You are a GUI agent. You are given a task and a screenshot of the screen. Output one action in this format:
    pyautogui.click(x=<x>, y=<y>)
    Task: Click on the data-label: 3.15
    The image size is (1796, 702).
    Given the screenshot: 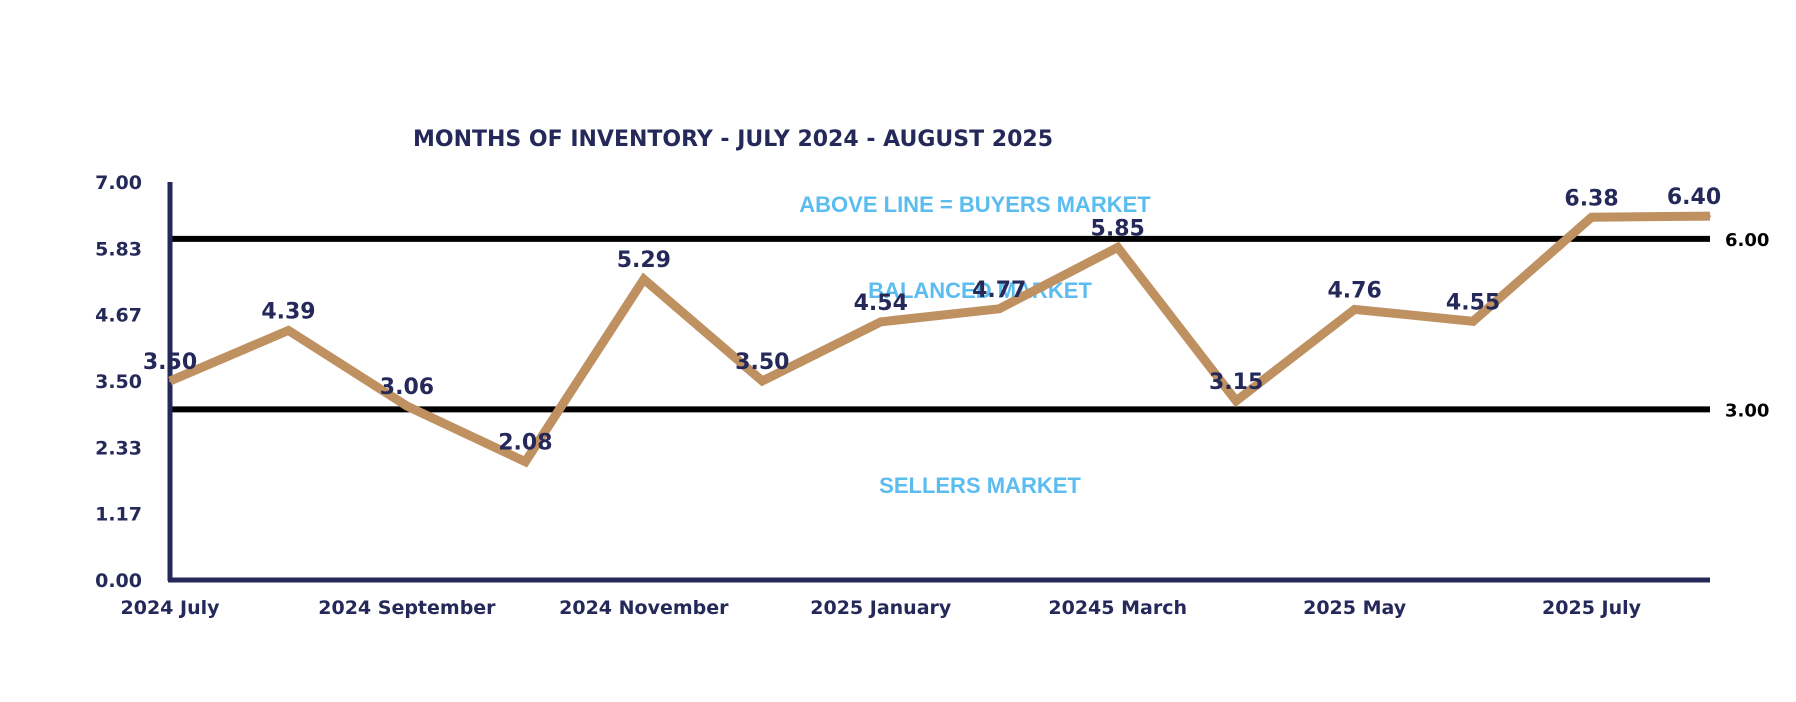 What is the action you would take?
    pyautogui.click(x=1236, y=382)
    